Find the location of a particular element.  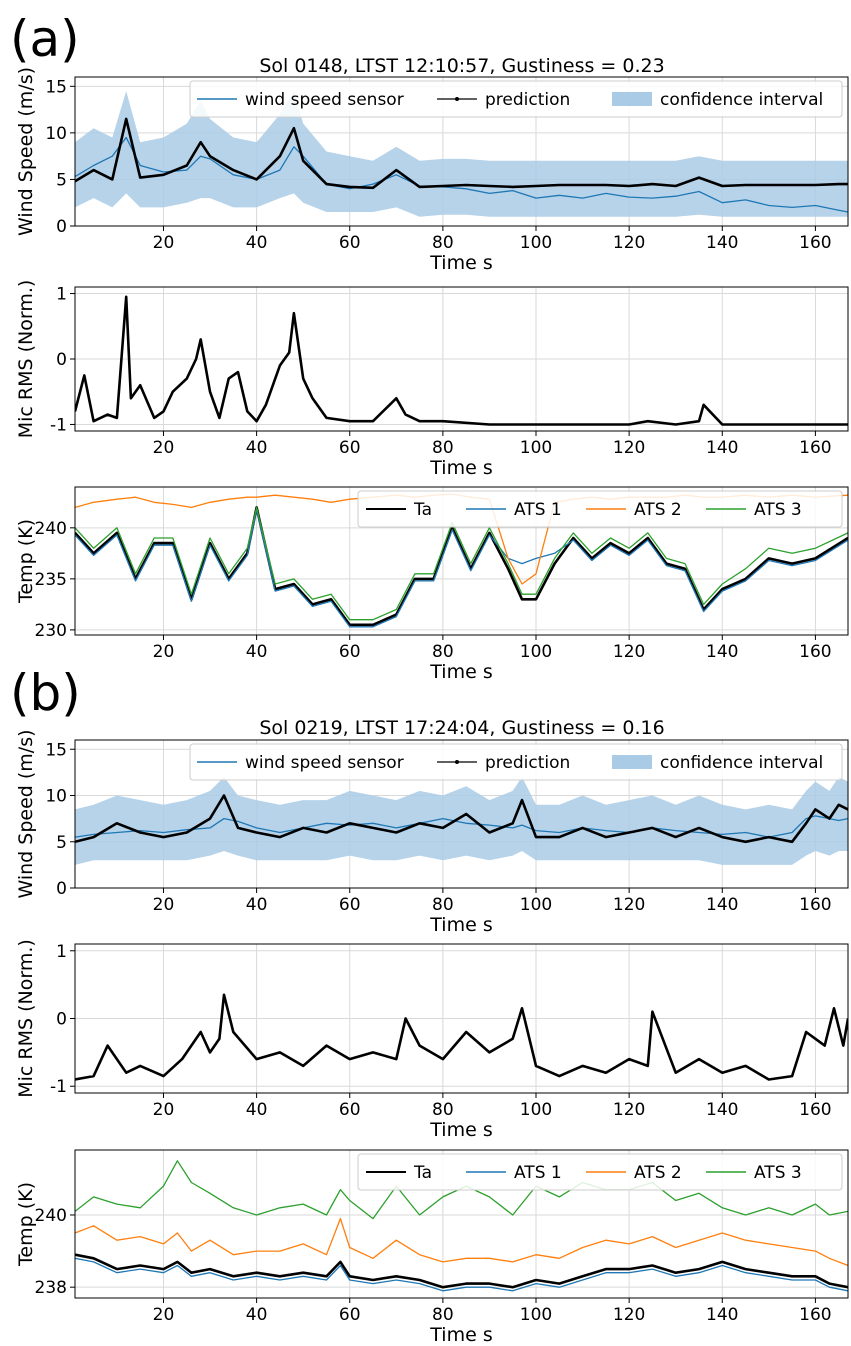

y-axis-label: Temp (K) is located at coordinates (26, 561).